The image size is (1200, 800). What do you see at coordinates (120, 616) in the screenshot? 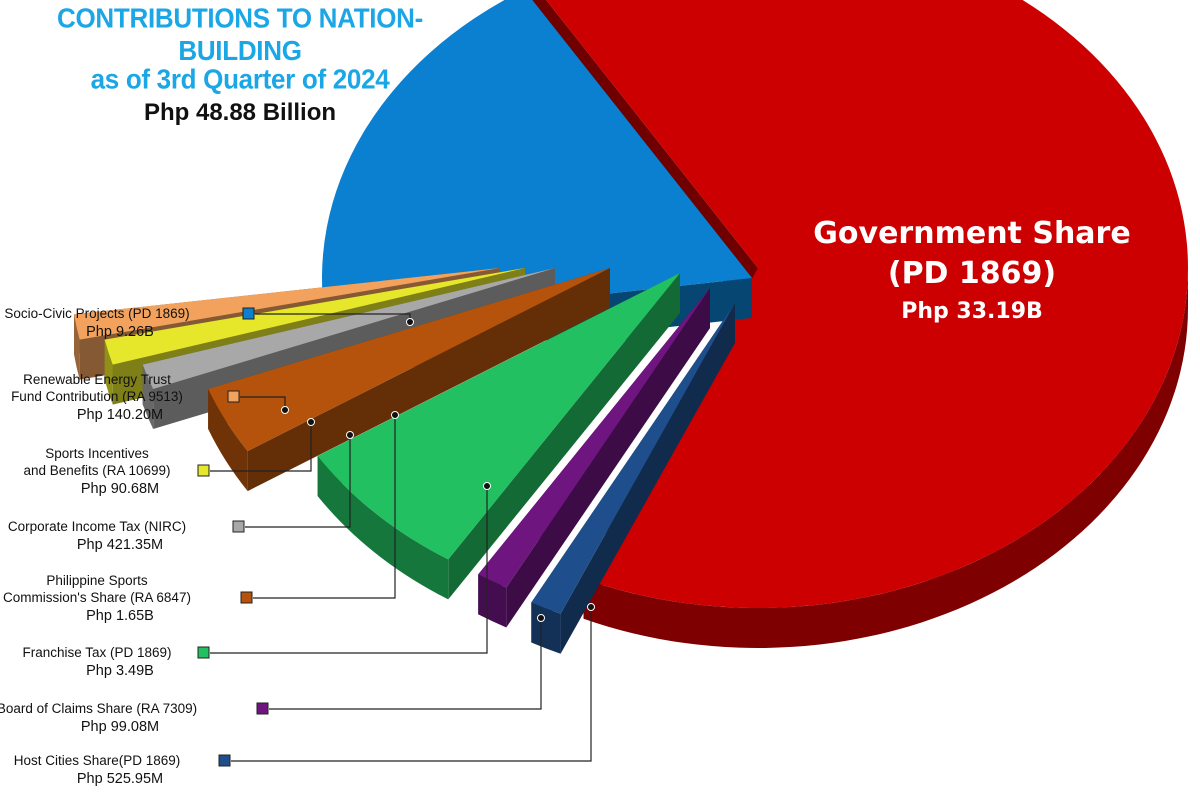
I see `legend-value: Php 1.65B` at bounding box center [120, 616].